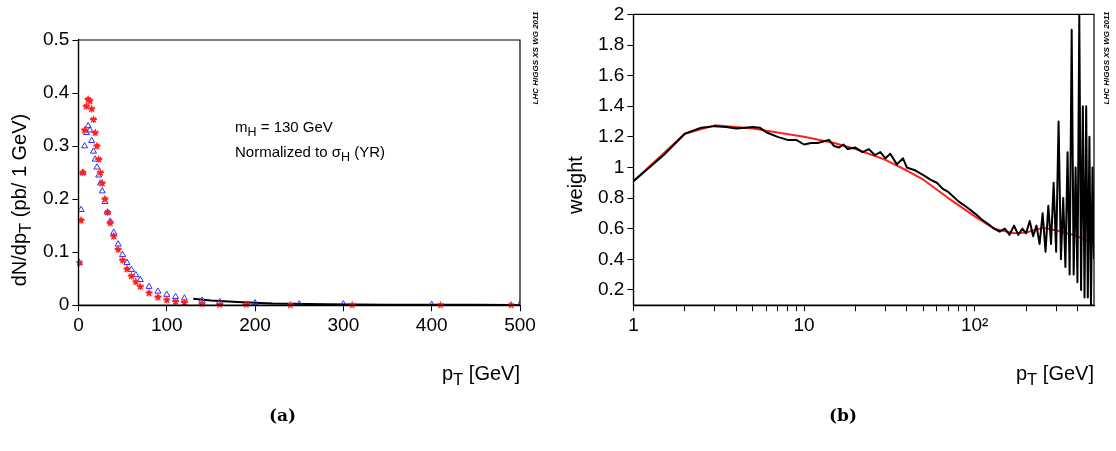  What do you see at coordinates (284, 128) in the screenshot?
I see `annotation: m$_{H}$ = 130 GeV` at bounding box center [284, 128].